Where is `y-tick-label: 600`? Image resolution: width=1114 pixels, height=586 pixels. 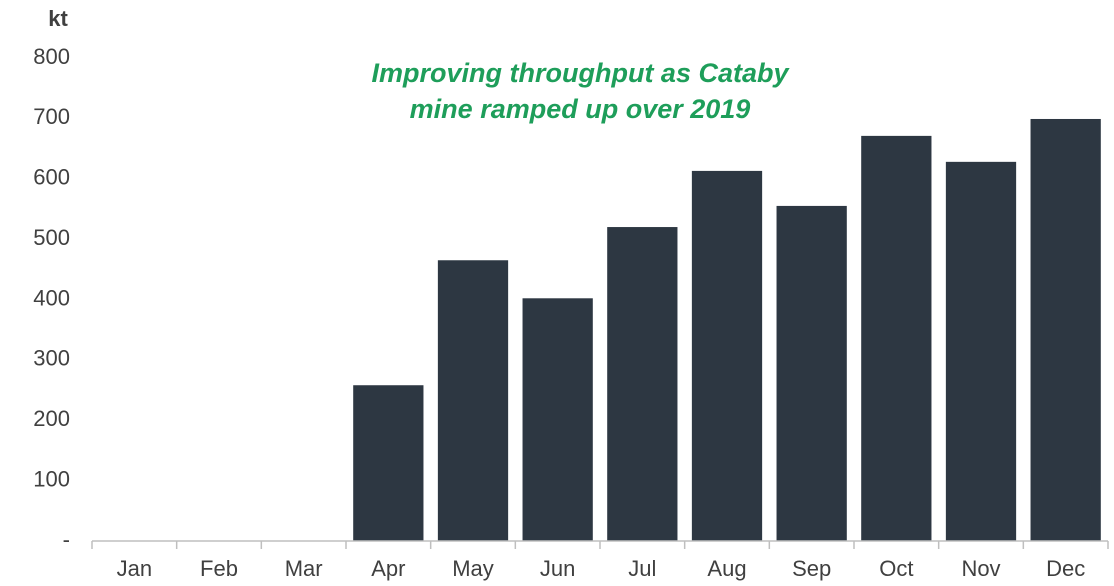 y-tick-label: 600 is located at coordinates (51, 177).